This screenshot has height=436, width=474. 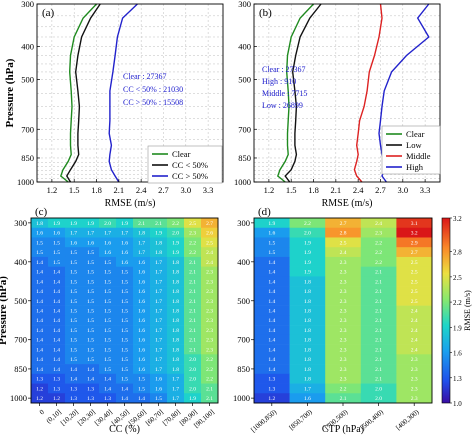 What do you see at coordinates (190, 176) in the screenshot?
I see `legend-label: CC > 50%` at bounding box center [190, 176].